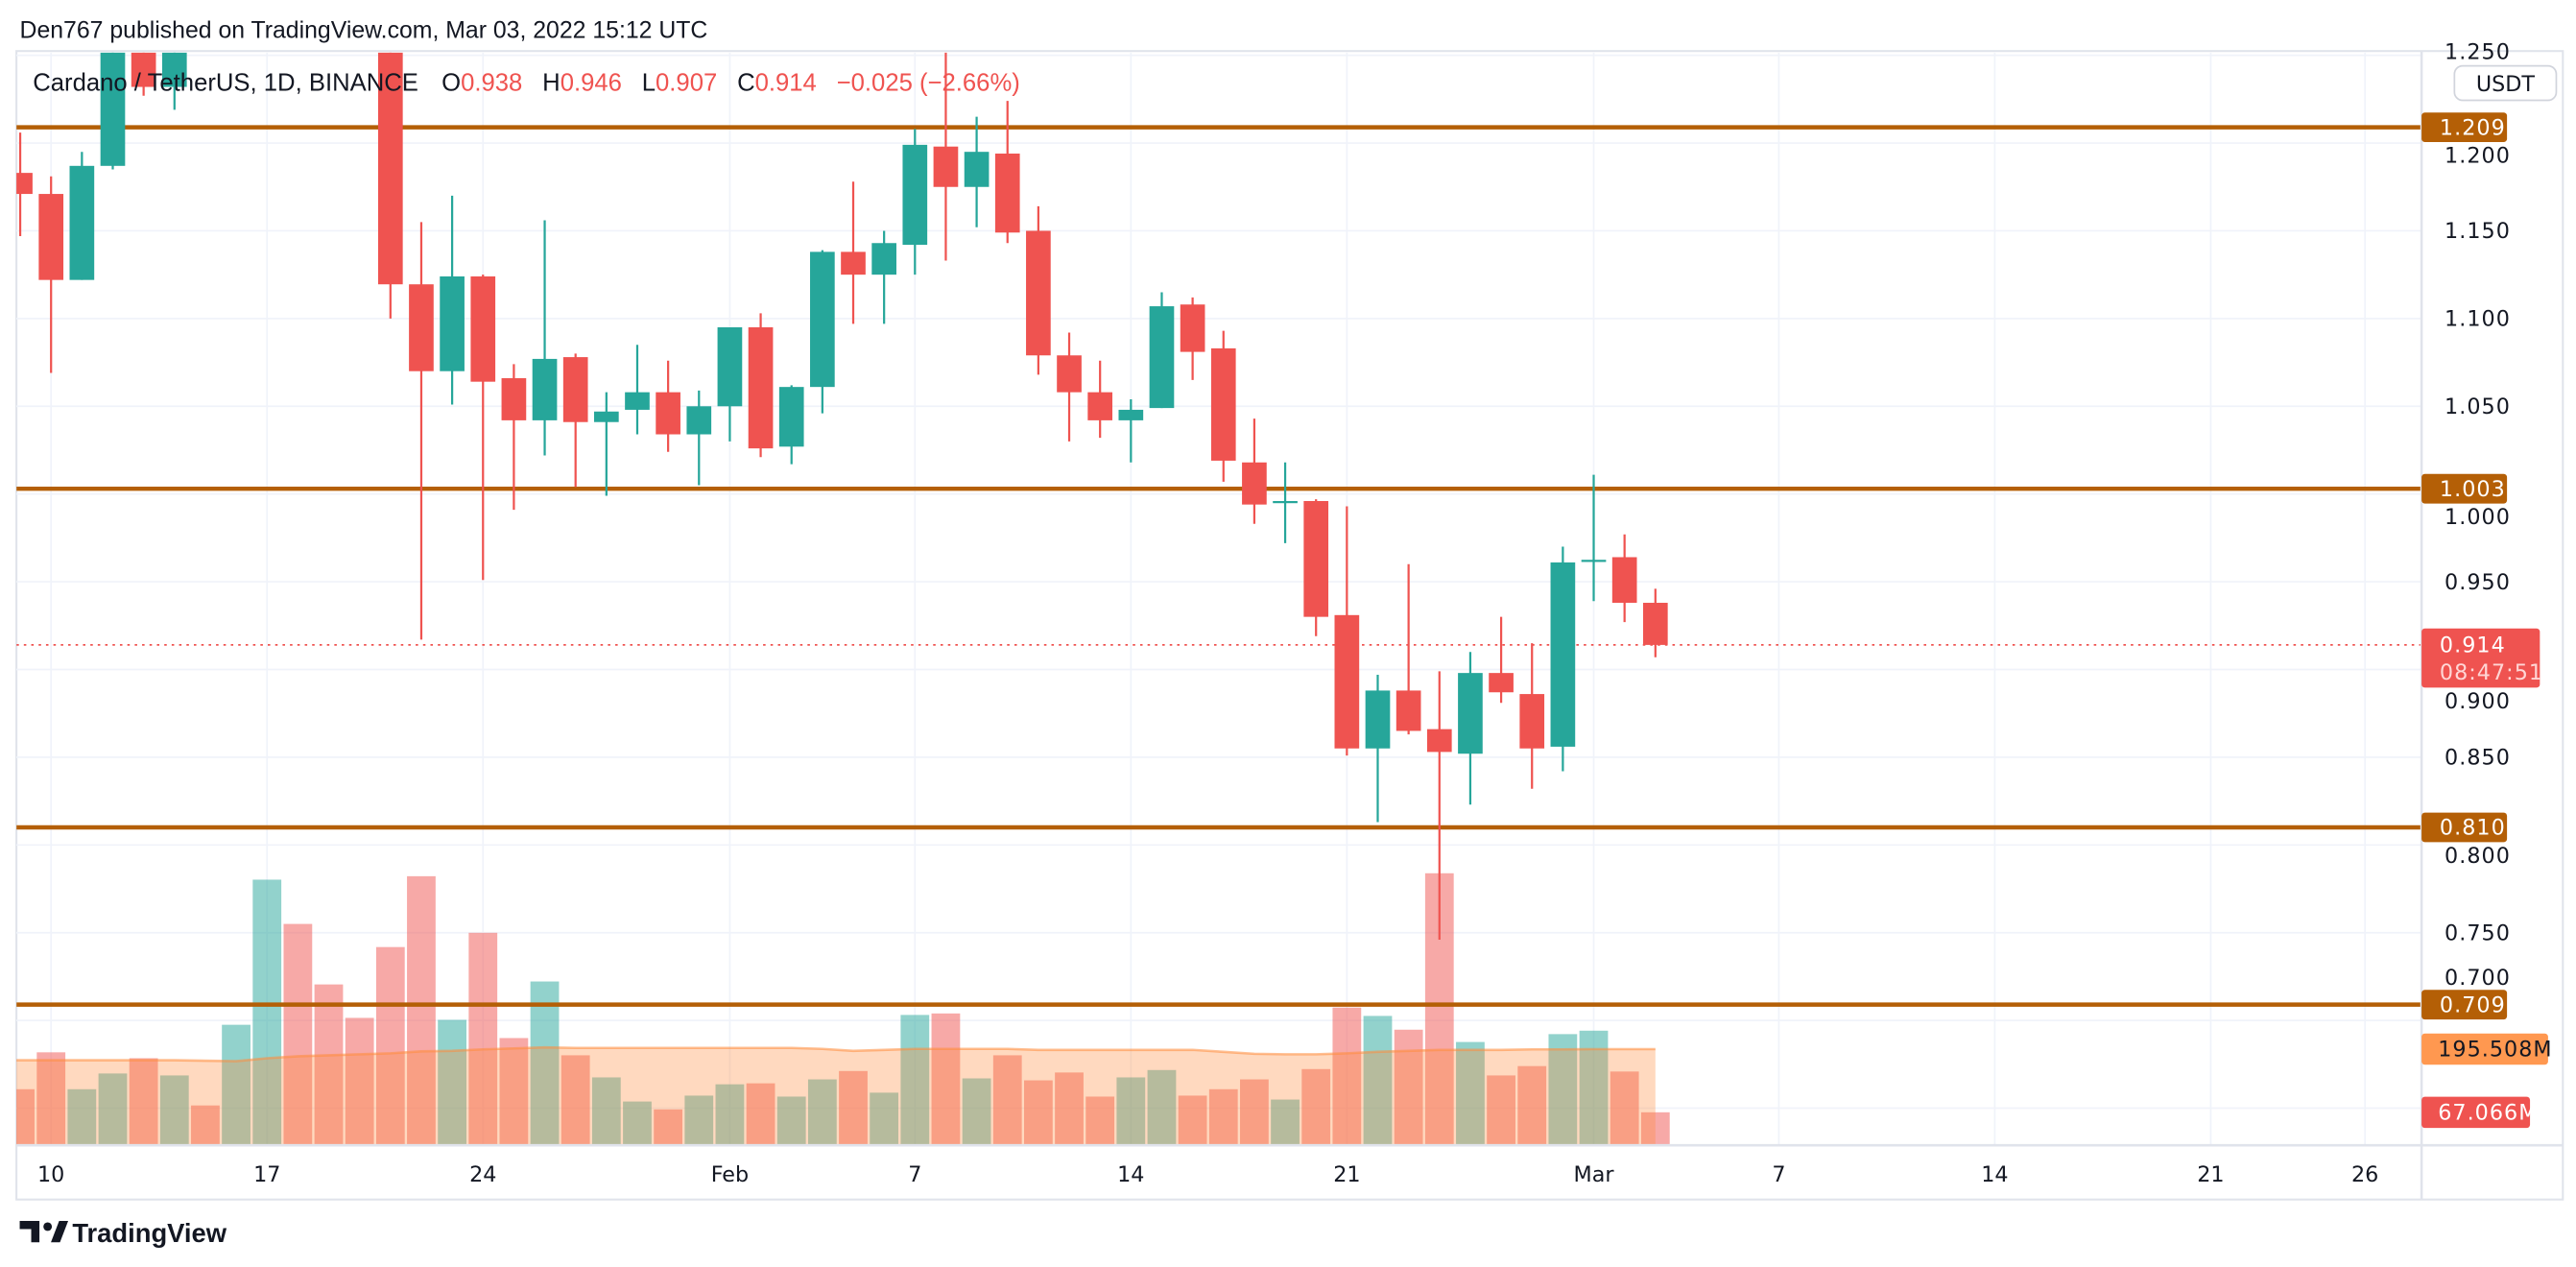 This screenshot has width=2576, height=1267. Describe the element at coordinates (914, 1174) in the screenshot. I see `time-tick-label: 7` at that location.